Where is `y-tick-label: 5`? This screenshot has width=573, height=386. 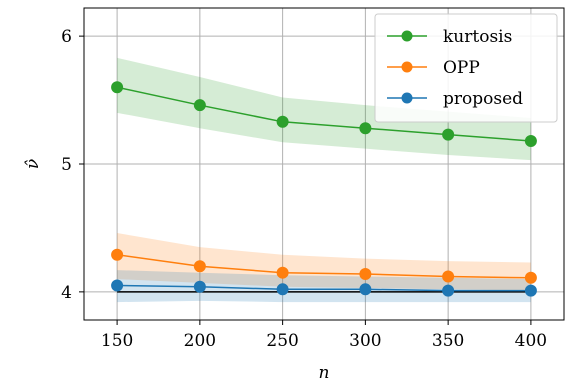
y-tick-label: 5 is located at coordinates (66, 165).